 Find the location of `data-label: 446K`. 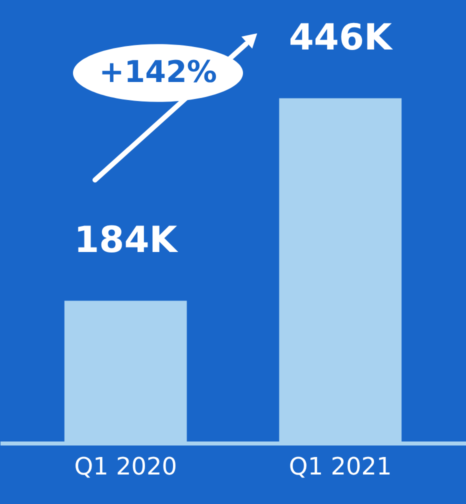

data-label: 446K is located at coordinates (340, 37).